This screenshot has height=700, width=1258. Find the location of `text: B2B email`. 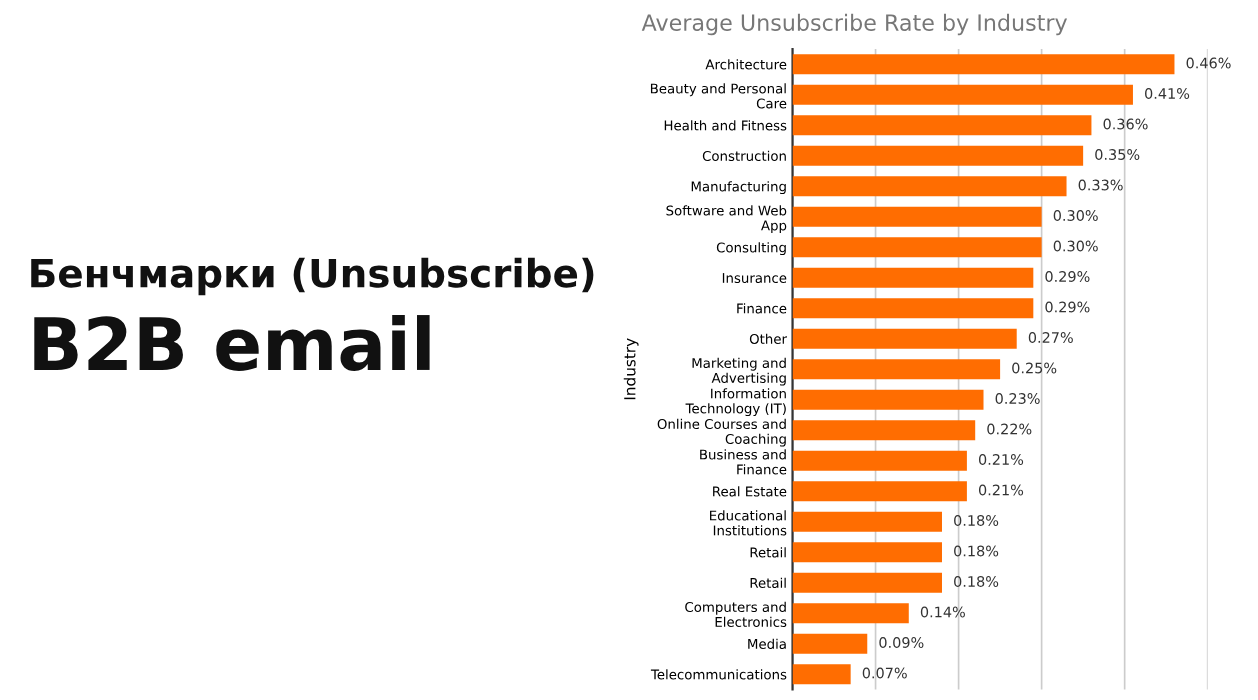

text: B2B email is located at coordinates (232, 343).